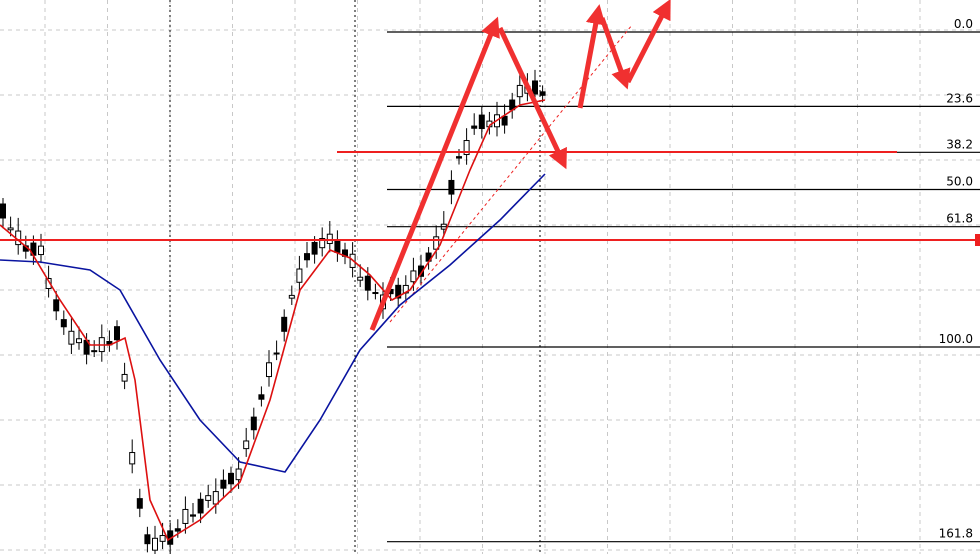 The image size is (980, 554). Describe the element at coordinates (956, 534) in the screenshot. I see `fib-level-label: 161.8` at that location.